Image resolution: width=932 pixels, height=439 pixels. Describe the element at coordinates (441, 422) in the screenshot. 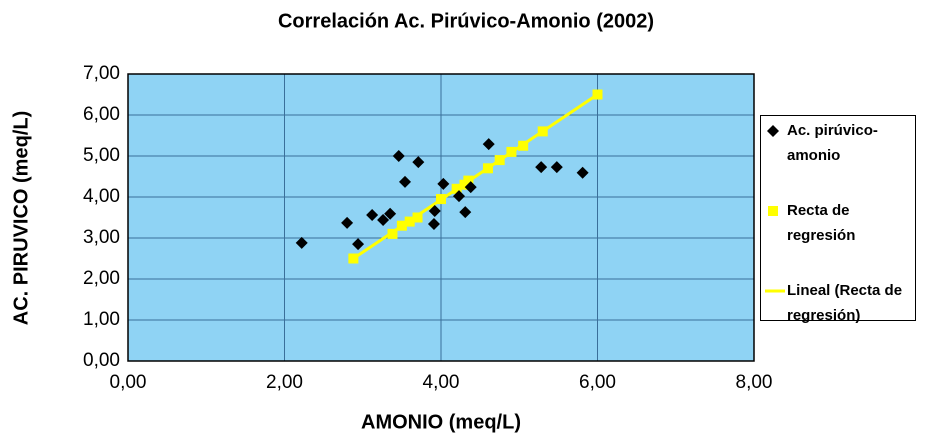

I see `x-axis-title: AMONIO (meq/L)` at that location.